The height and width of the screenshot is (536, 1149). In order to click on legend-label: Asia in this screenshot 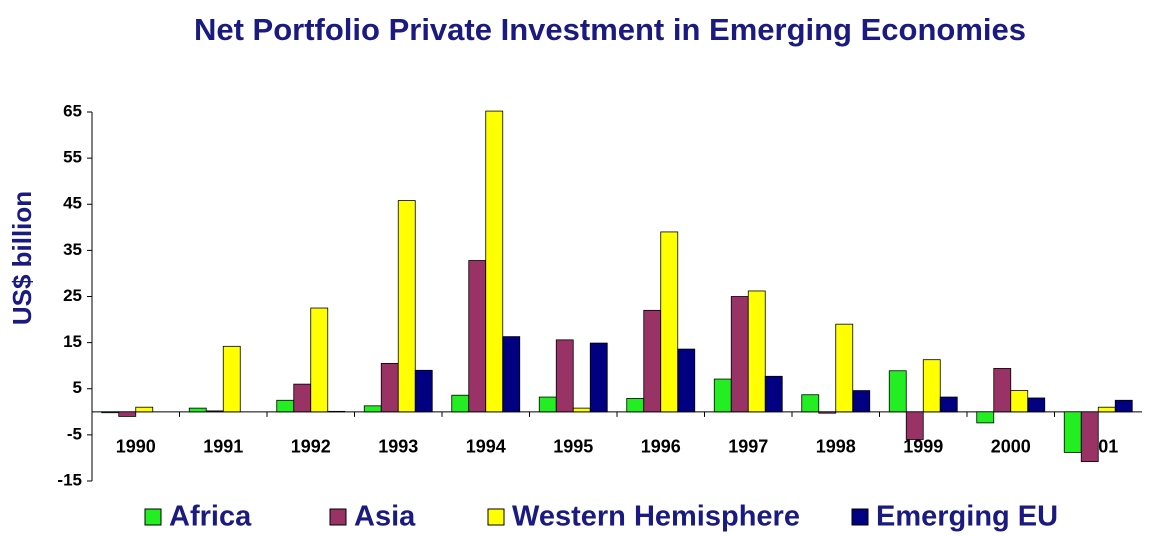, I will do `click(385, 517)`.